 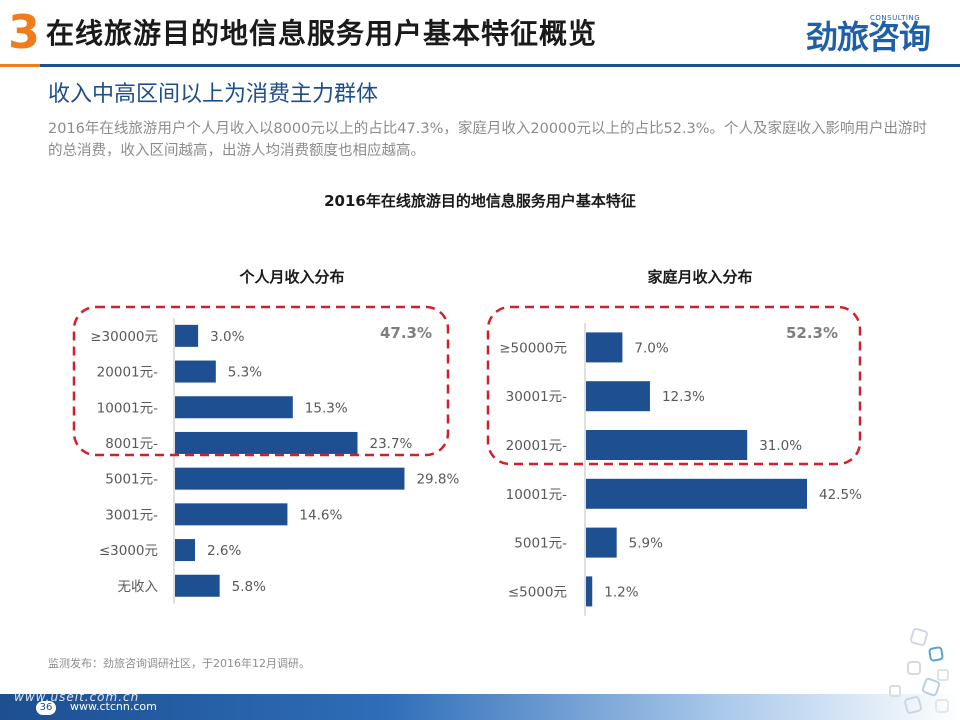 I want to click on household-category-label: 5001元-, so click(x=540, y=544).